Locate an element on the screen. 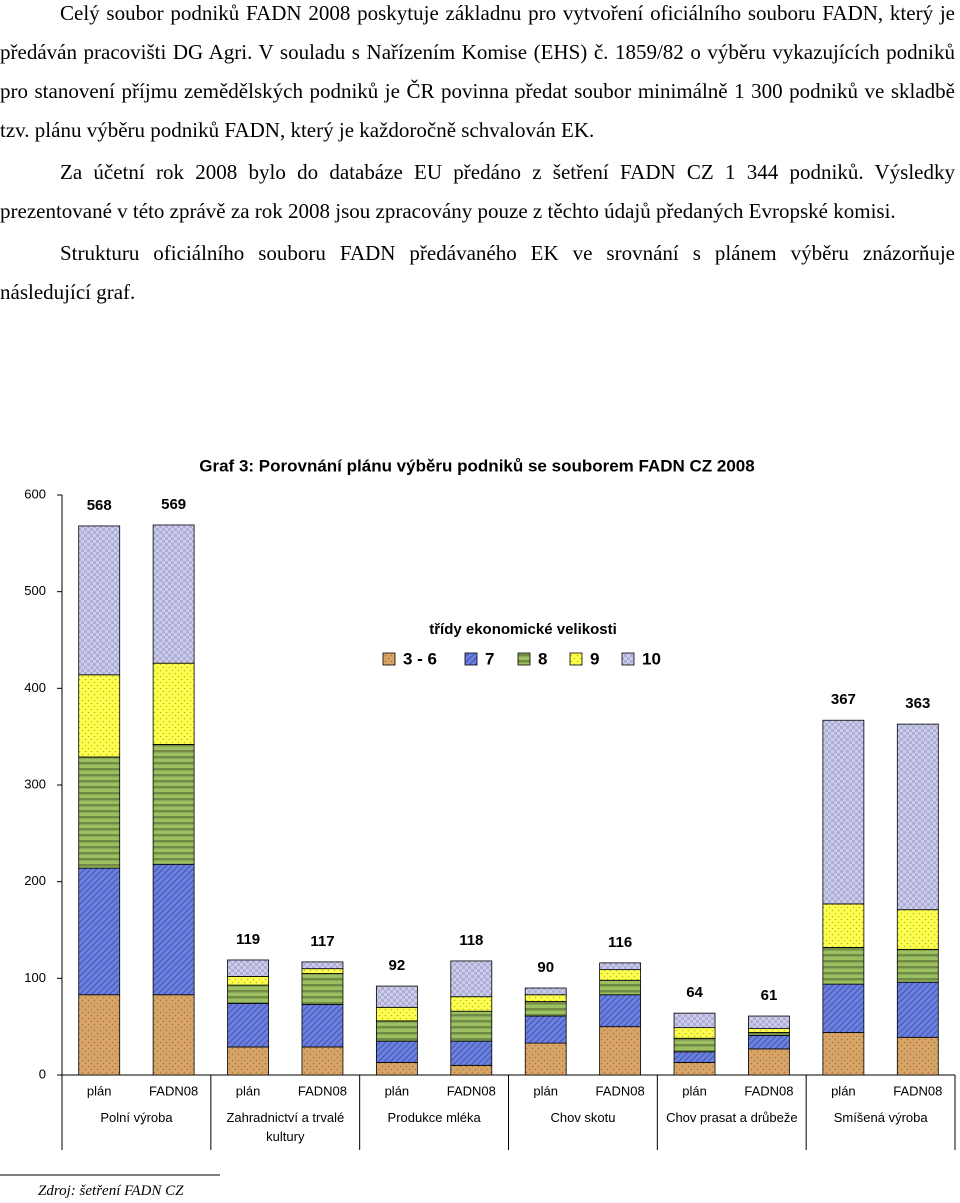  legend-label: 10 is located at coordinates (651, 658).